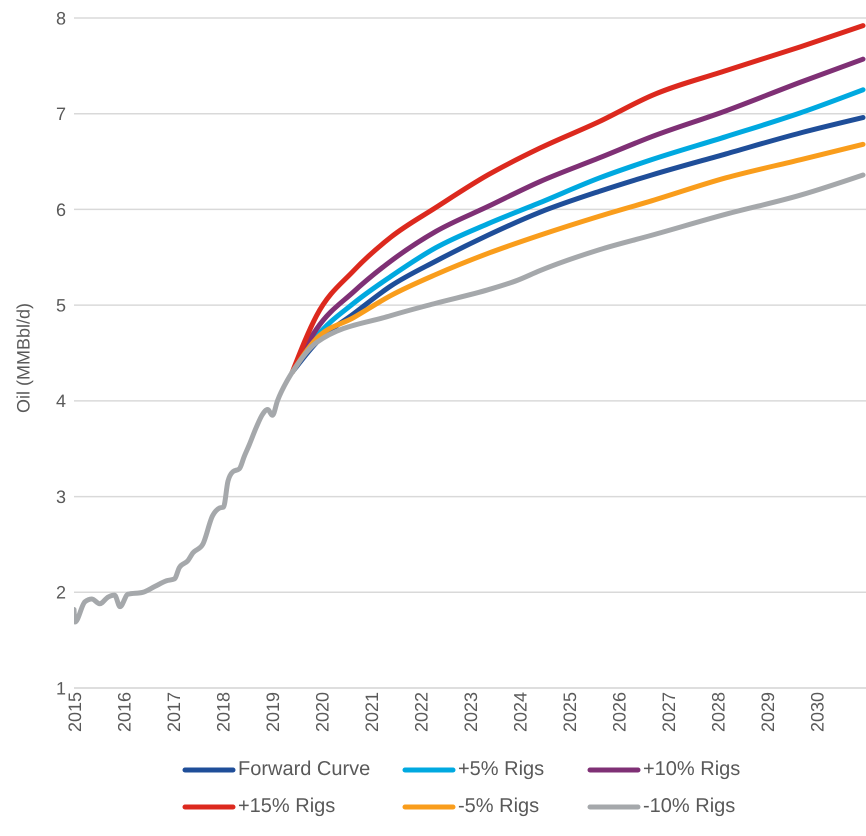 The width and height of the screenshot is (866, 836). I want to click on y-tick-label: 8, so click(61, 18).